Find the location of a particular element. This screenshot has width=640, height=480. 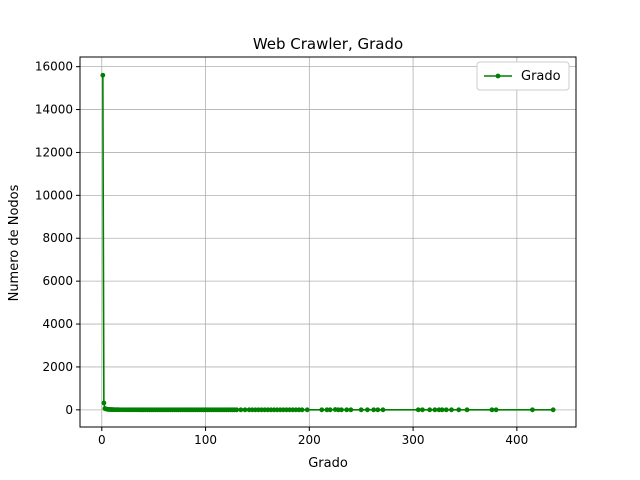

y-tick-label: 0 is located at coordinates (69, 410).